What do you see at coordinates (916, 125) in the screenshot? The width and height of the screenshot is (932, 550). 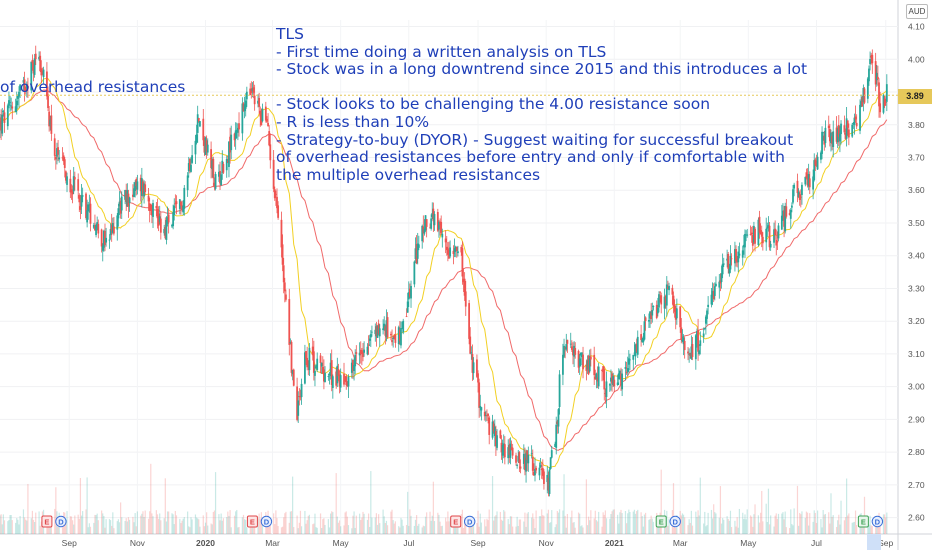 I see `y-tick-label: 3.80` at bounding box center [916, 125].